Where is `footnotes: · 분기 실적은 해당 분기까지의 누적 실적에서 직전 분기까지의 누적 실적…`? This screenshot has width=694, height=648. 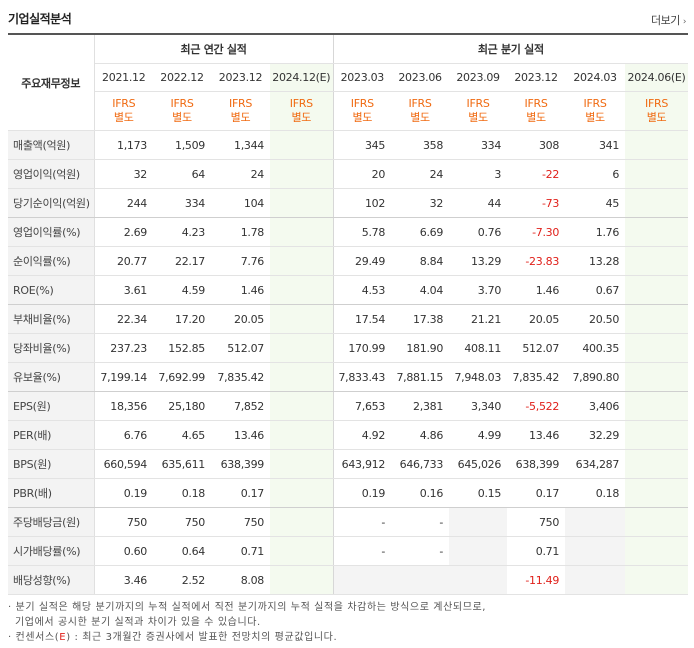 footnotes: · 분기 실적은 해당 분기까지의 누적 실적에서 직전 분기까지의 누적 실적… is located at coordinates (247, 622).